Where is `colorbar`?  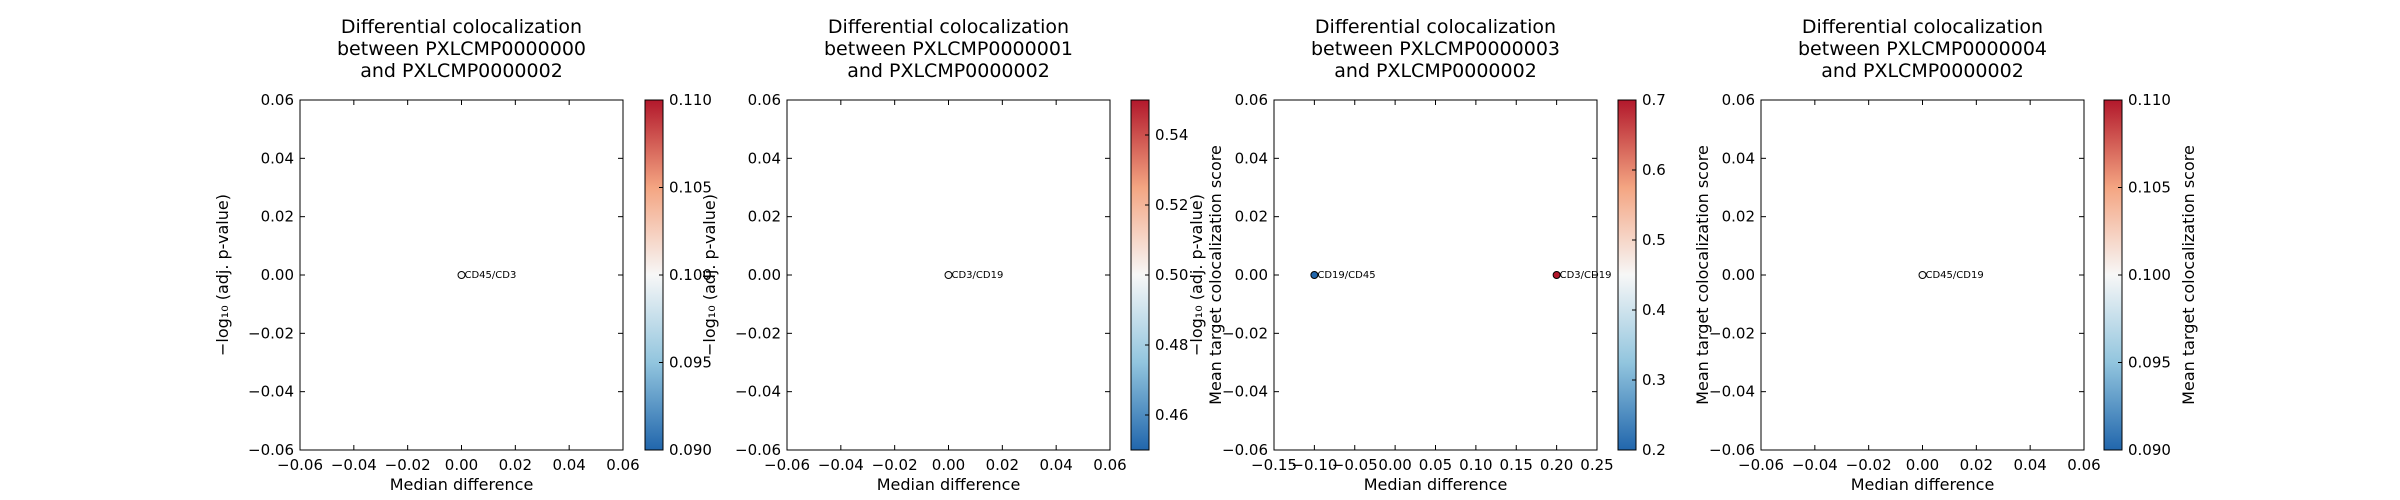 colorbar is located at coordinates (1627, 275).